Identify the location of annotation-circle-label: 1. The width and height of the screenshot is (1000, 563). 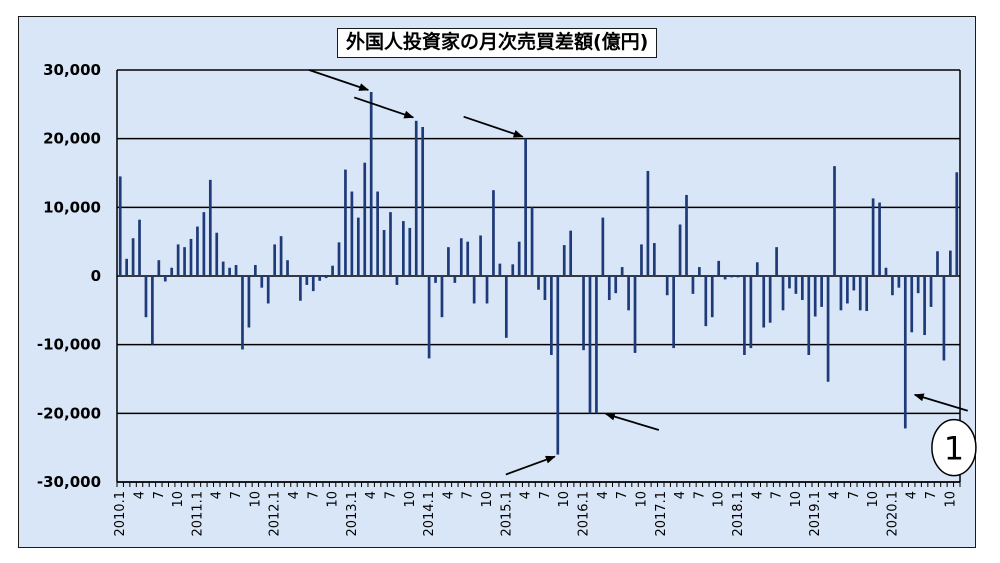
(954, 449).